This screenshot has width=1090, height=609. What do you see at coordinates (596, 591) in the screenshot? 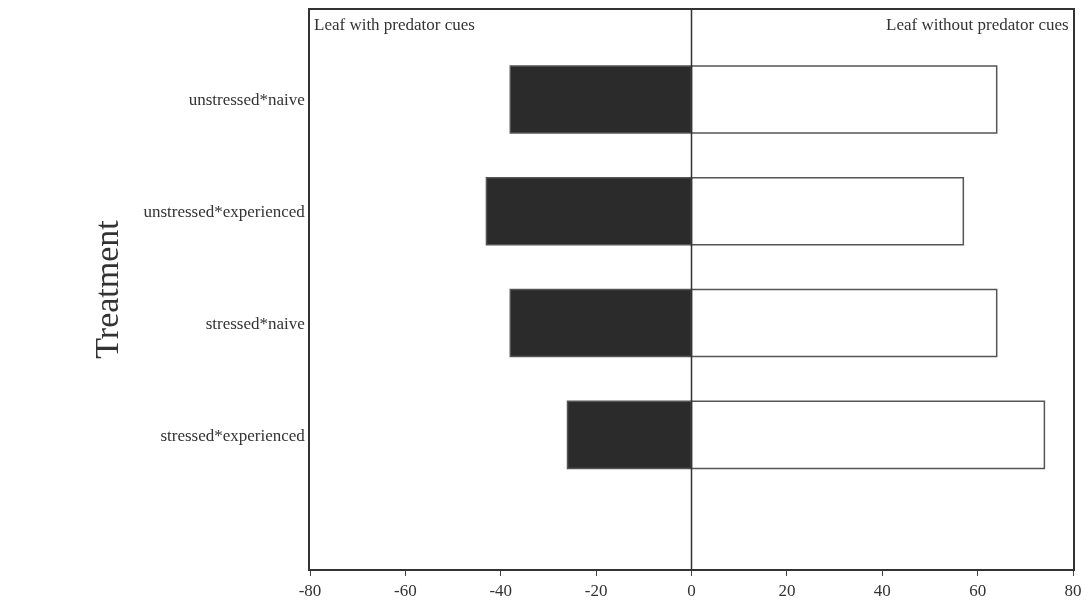
I see `x-tick-label: -20` at bounding box center [596, 591].